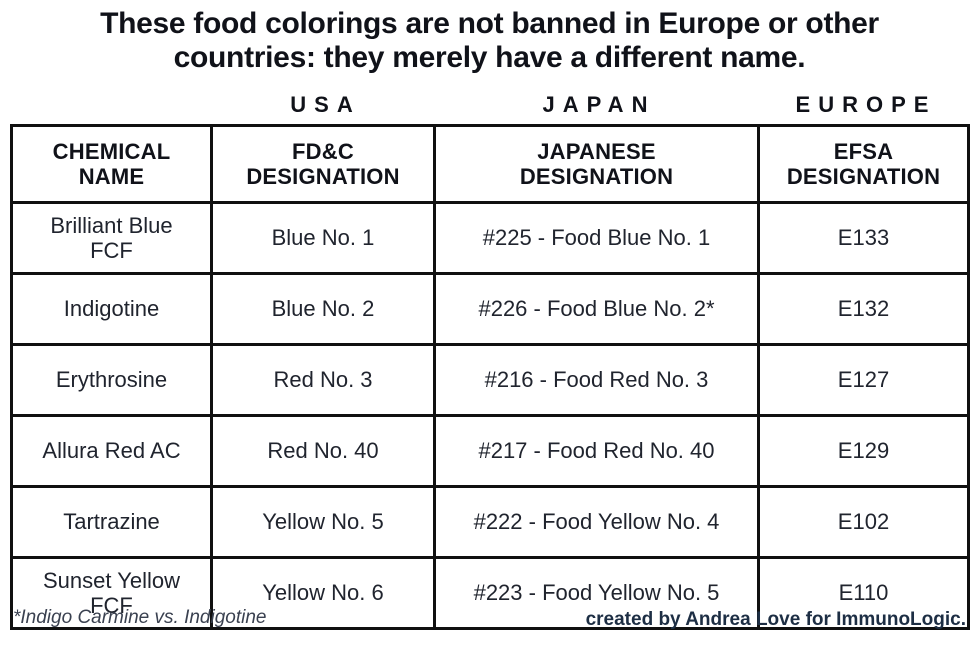 The height and width of the screenshot is (652, 979). I want to click on cell-chemical: Indigotine, so click(111, 309).